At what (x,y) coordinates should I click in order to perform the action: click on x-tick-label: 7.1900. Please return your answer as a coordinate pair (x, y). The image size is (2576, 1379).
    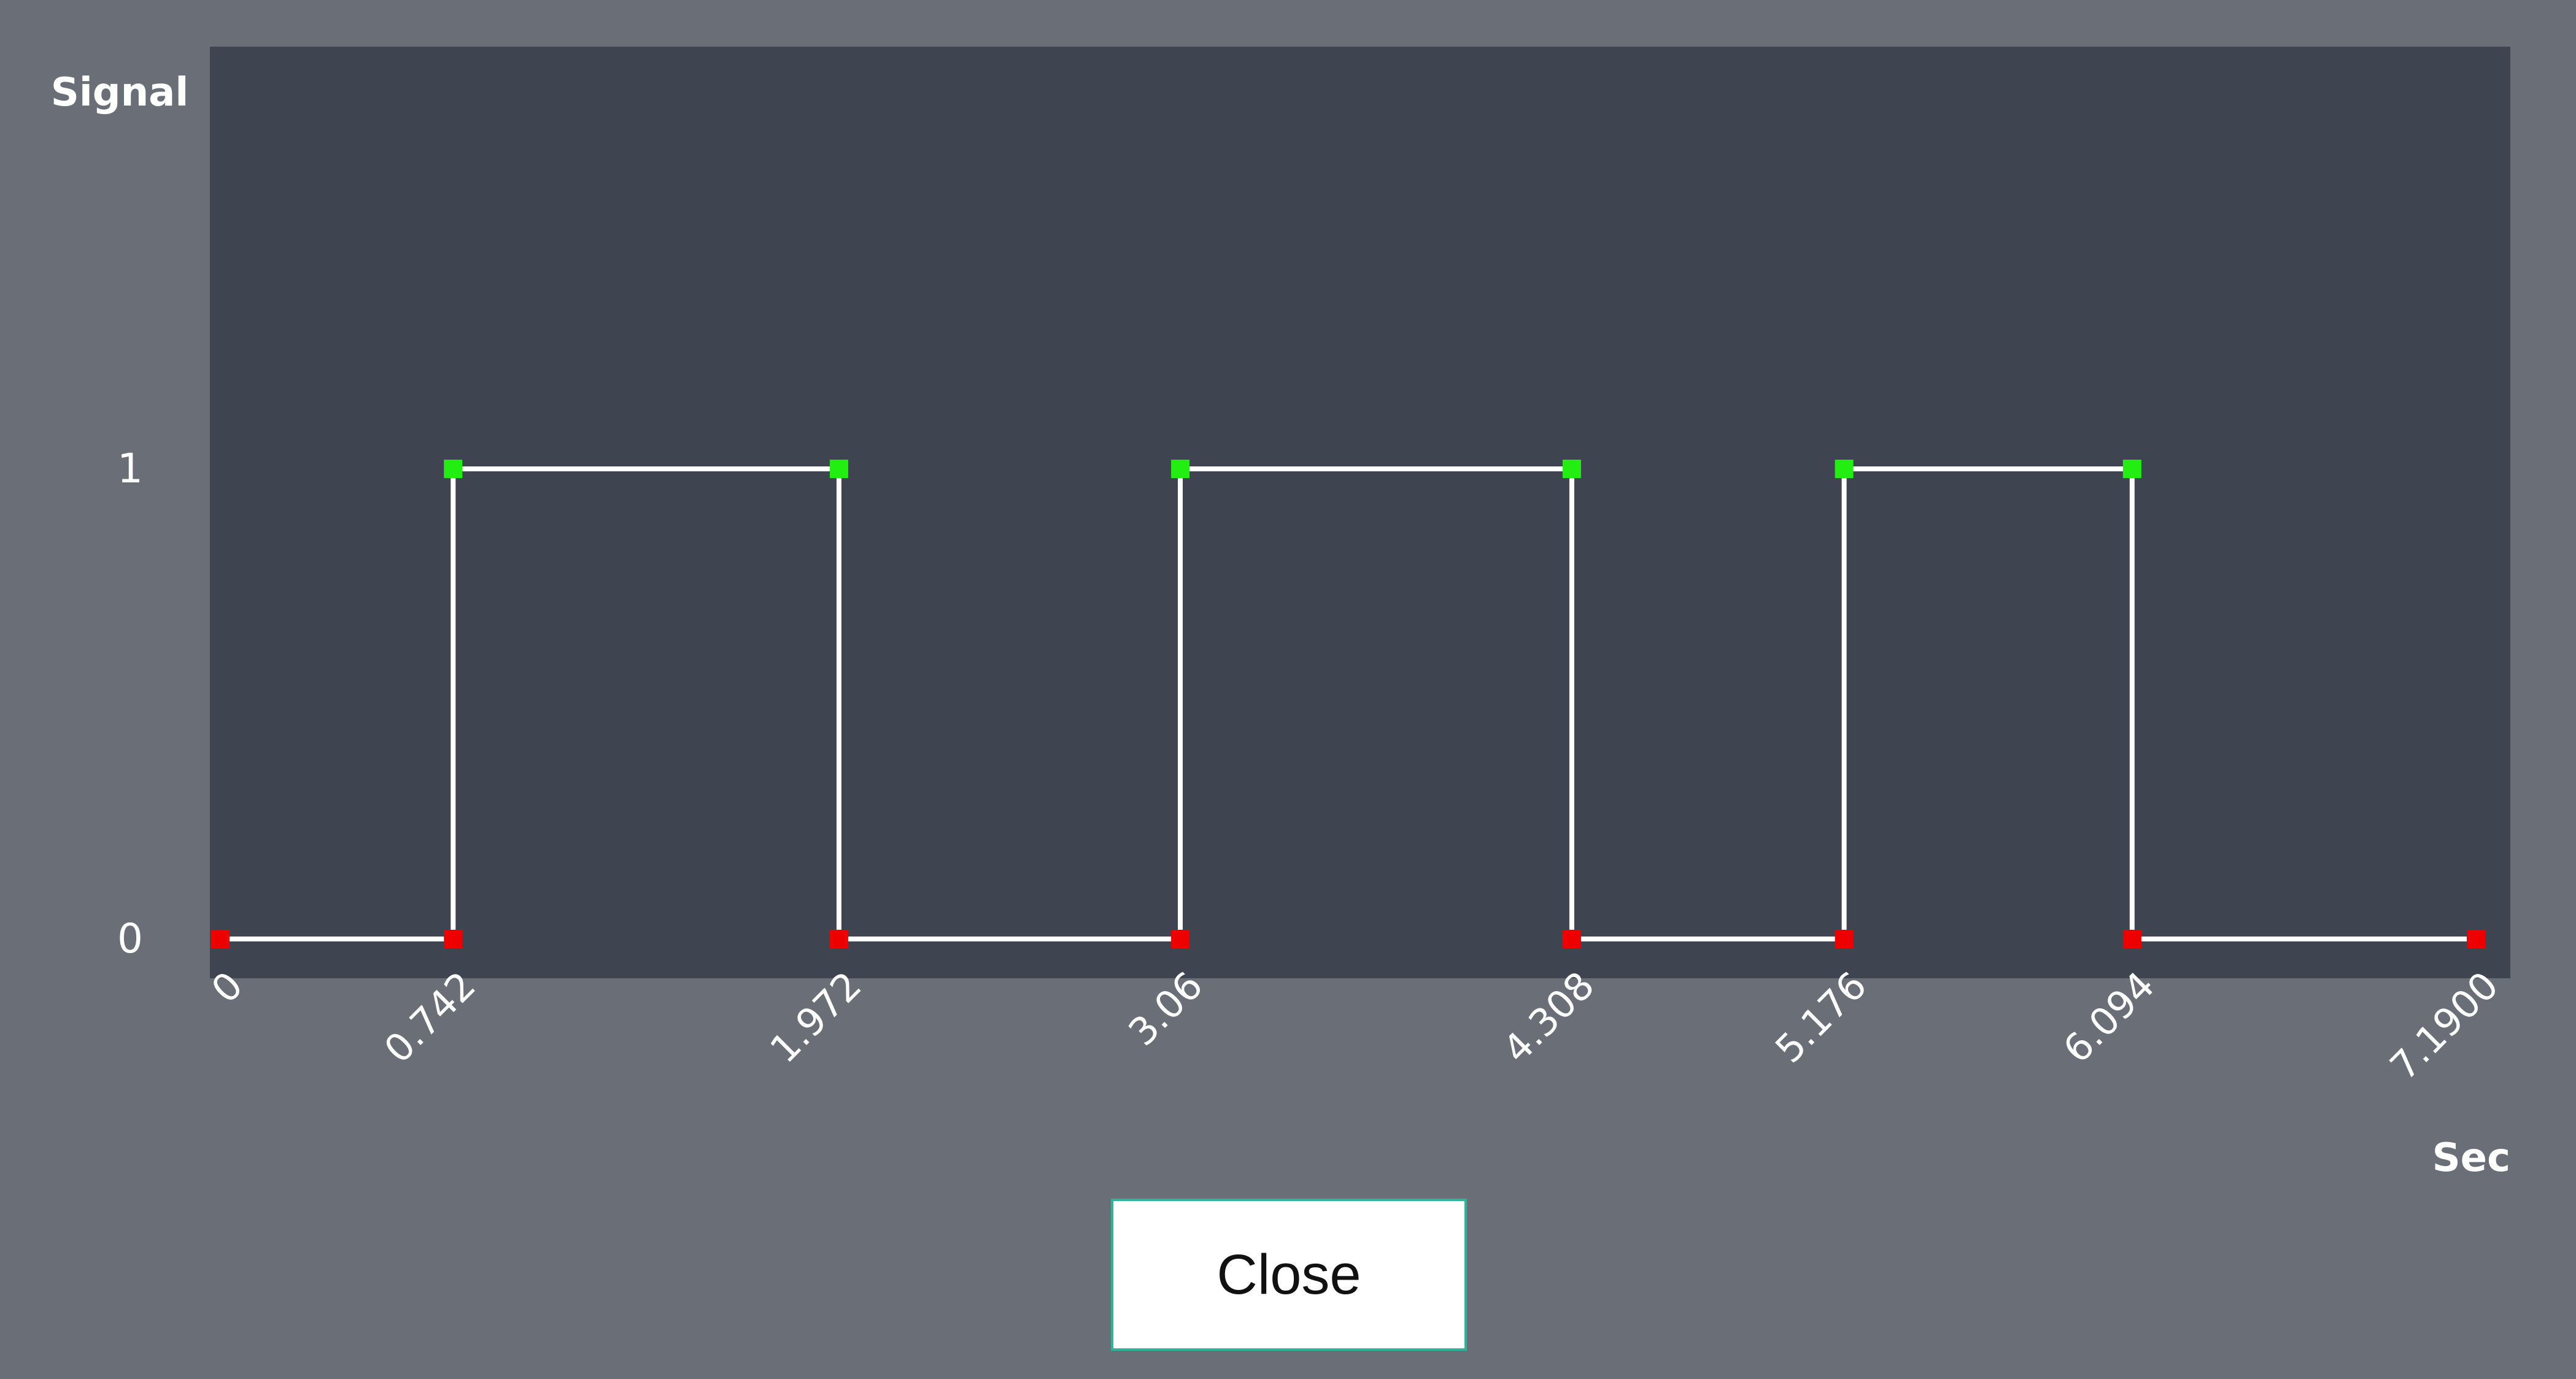
    Looking at the image, I should click on (2444, 1026).